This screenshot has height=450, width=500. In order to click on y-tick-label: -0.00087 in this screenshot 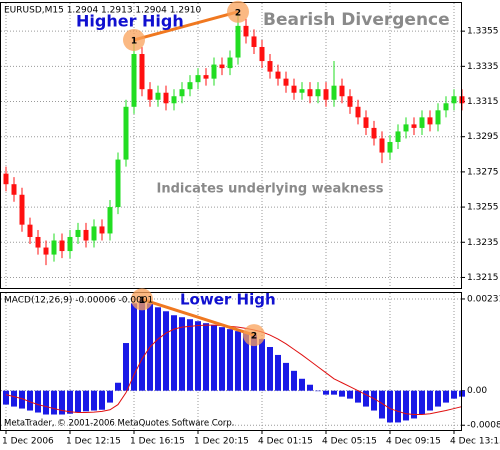, I will do `click(483, 426)`.